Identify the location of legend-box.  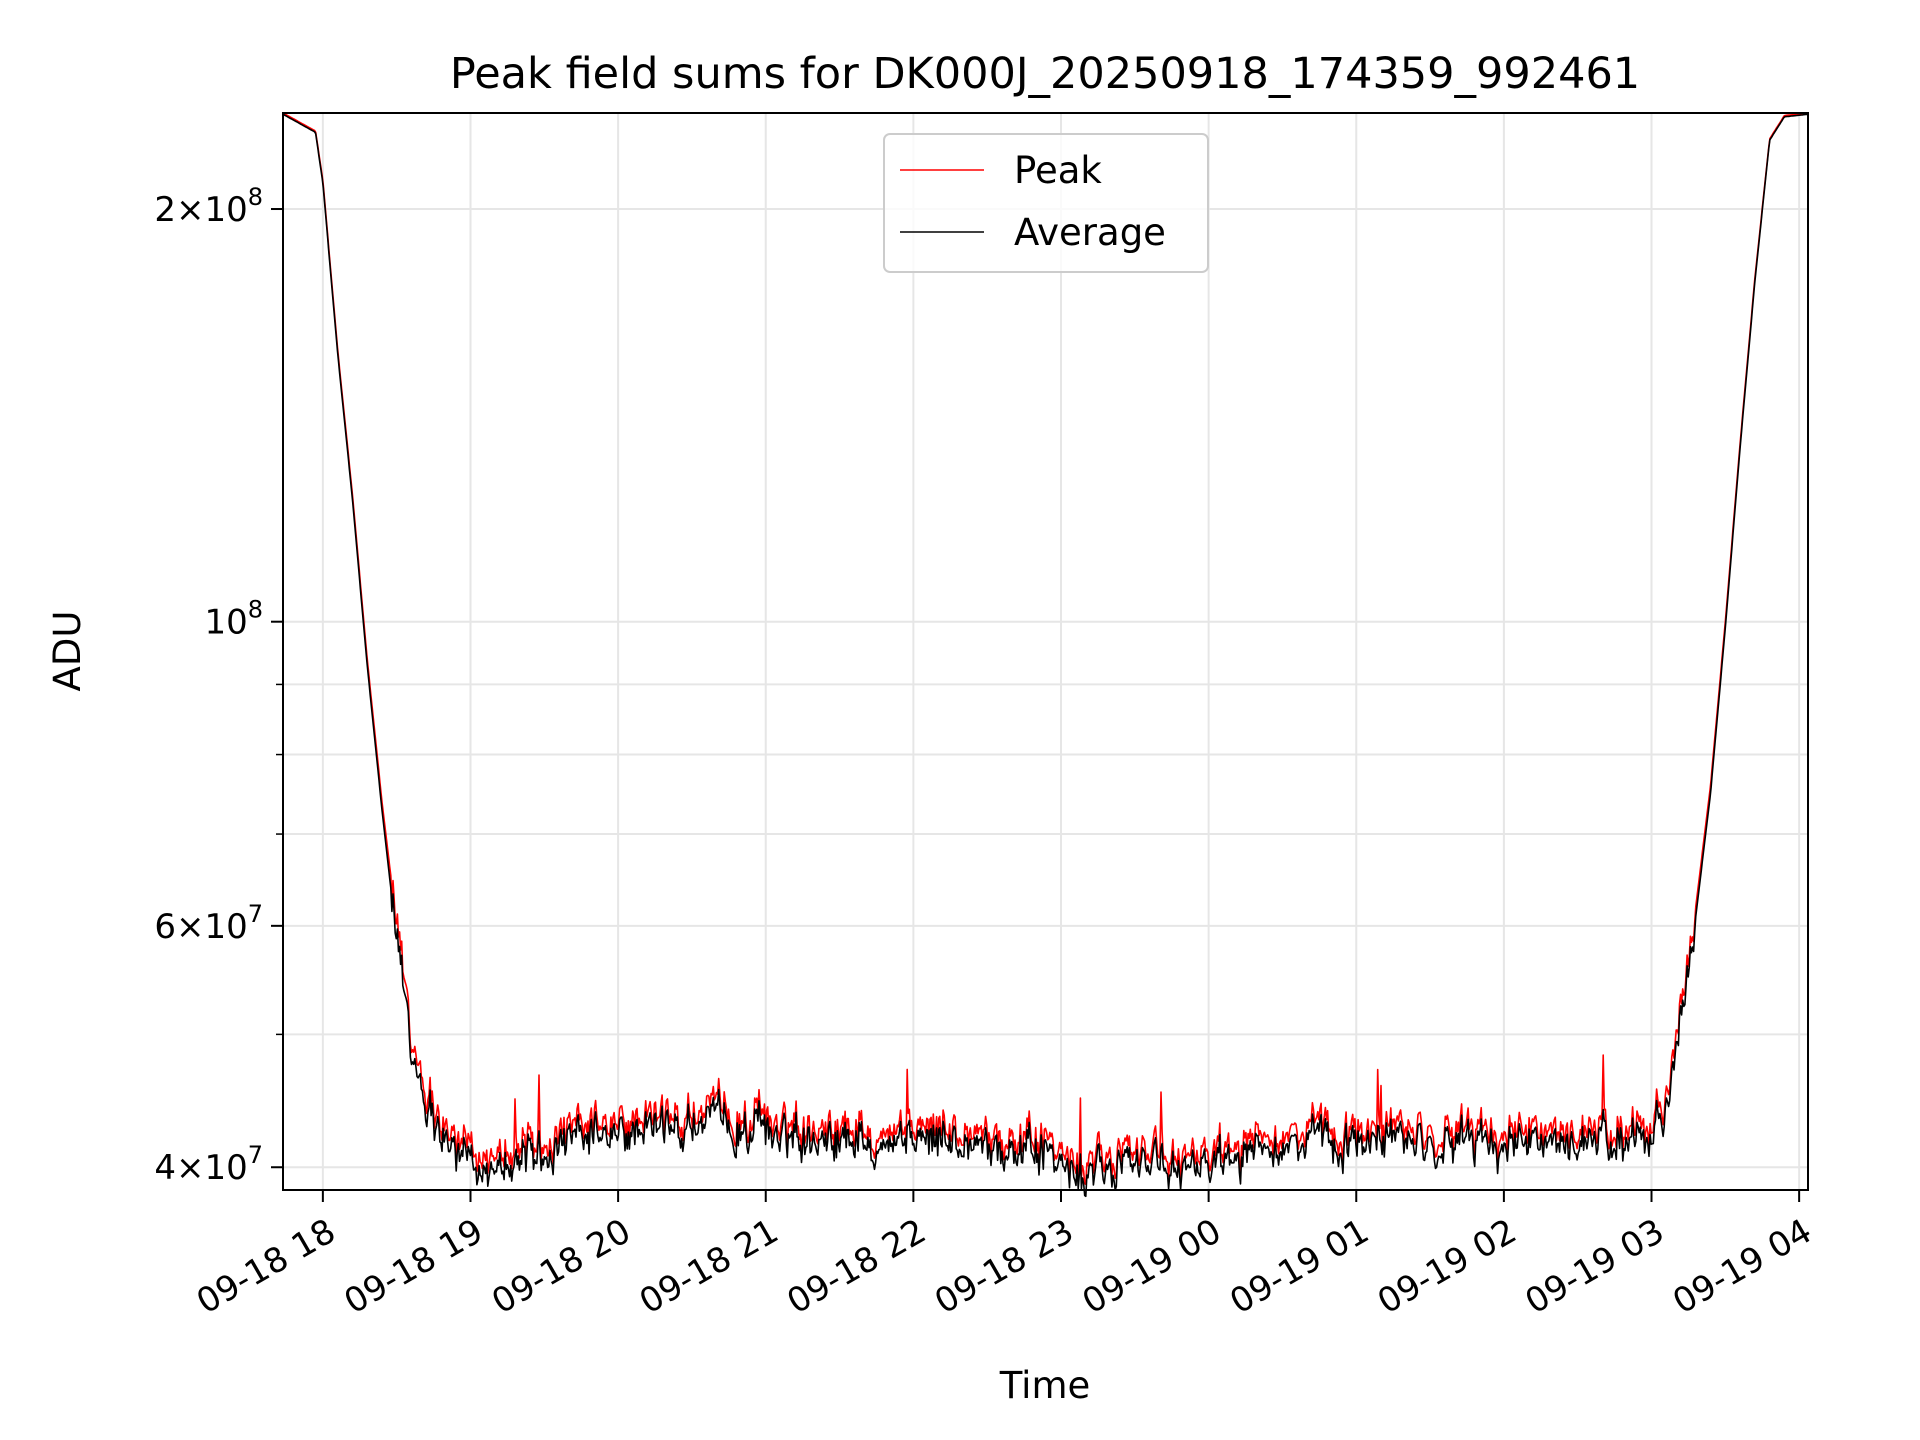
(1046, 203).